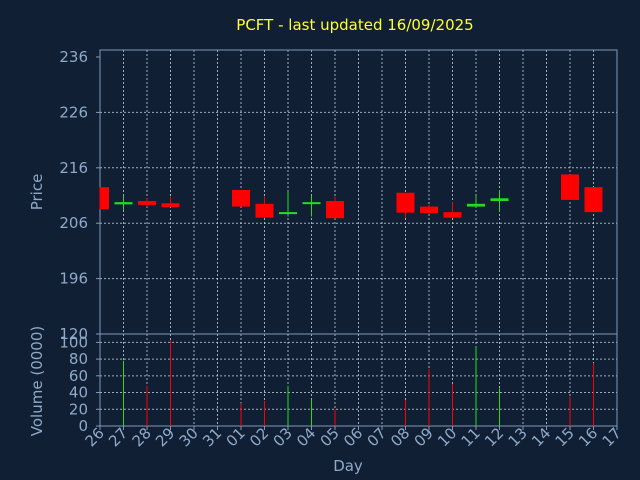  Describe the element at coordinates (424, 437) in the screenshot. I see `x-tick-label: 09` at that location.